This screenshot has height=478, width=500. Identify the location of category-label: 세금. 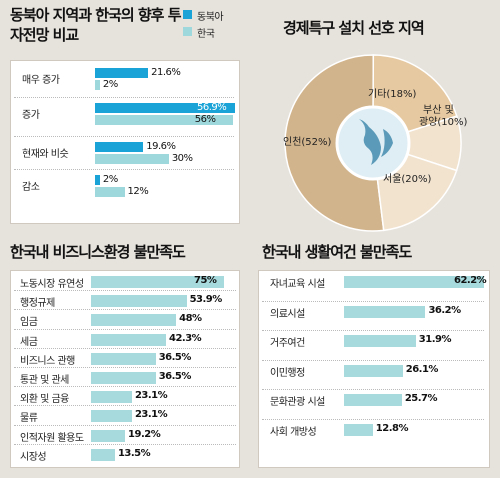
(29, 342).